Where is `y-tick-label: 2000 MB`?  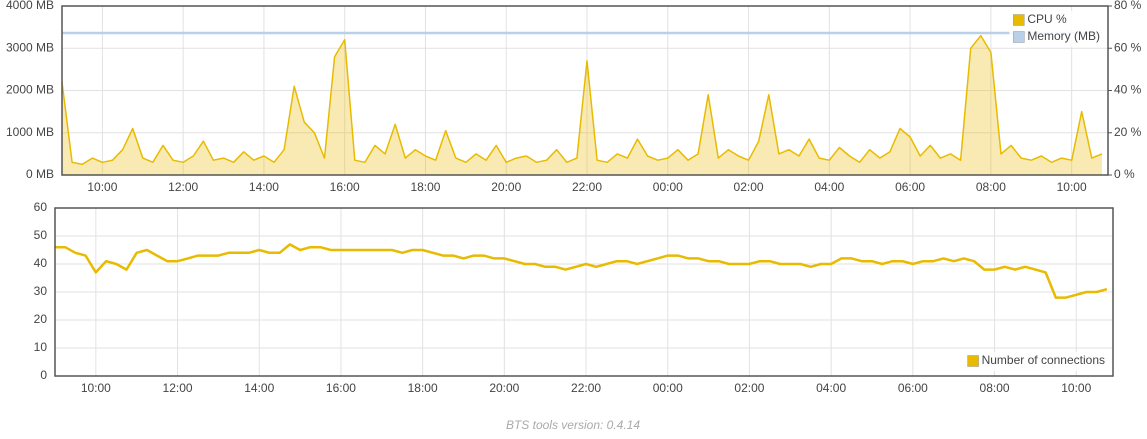 y-tick-label: 2000 MB is located at coordinates (30, 90).